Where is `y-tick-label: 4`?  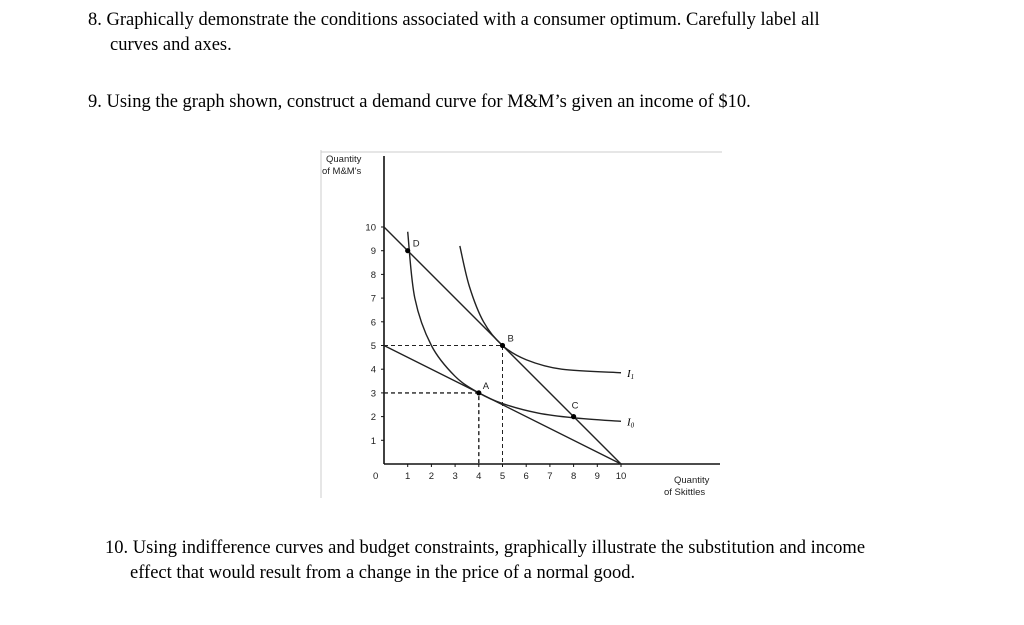 y-tick-label: 4 is located at coordinates (373, 370).